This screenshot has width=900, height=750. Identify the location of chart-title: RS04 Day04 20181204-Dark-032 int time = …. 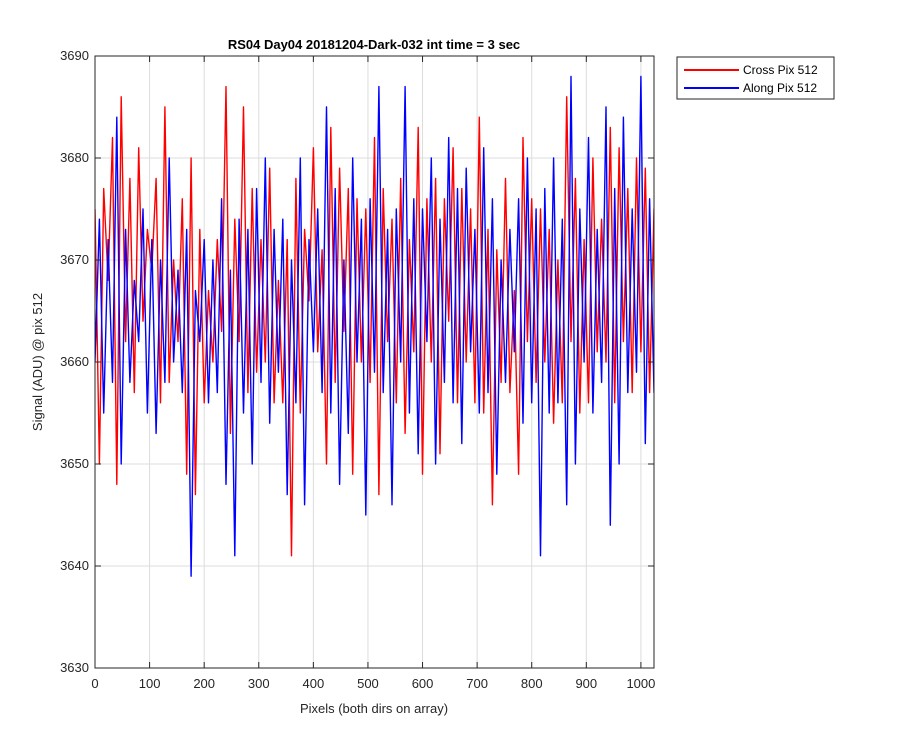
(374, 44).